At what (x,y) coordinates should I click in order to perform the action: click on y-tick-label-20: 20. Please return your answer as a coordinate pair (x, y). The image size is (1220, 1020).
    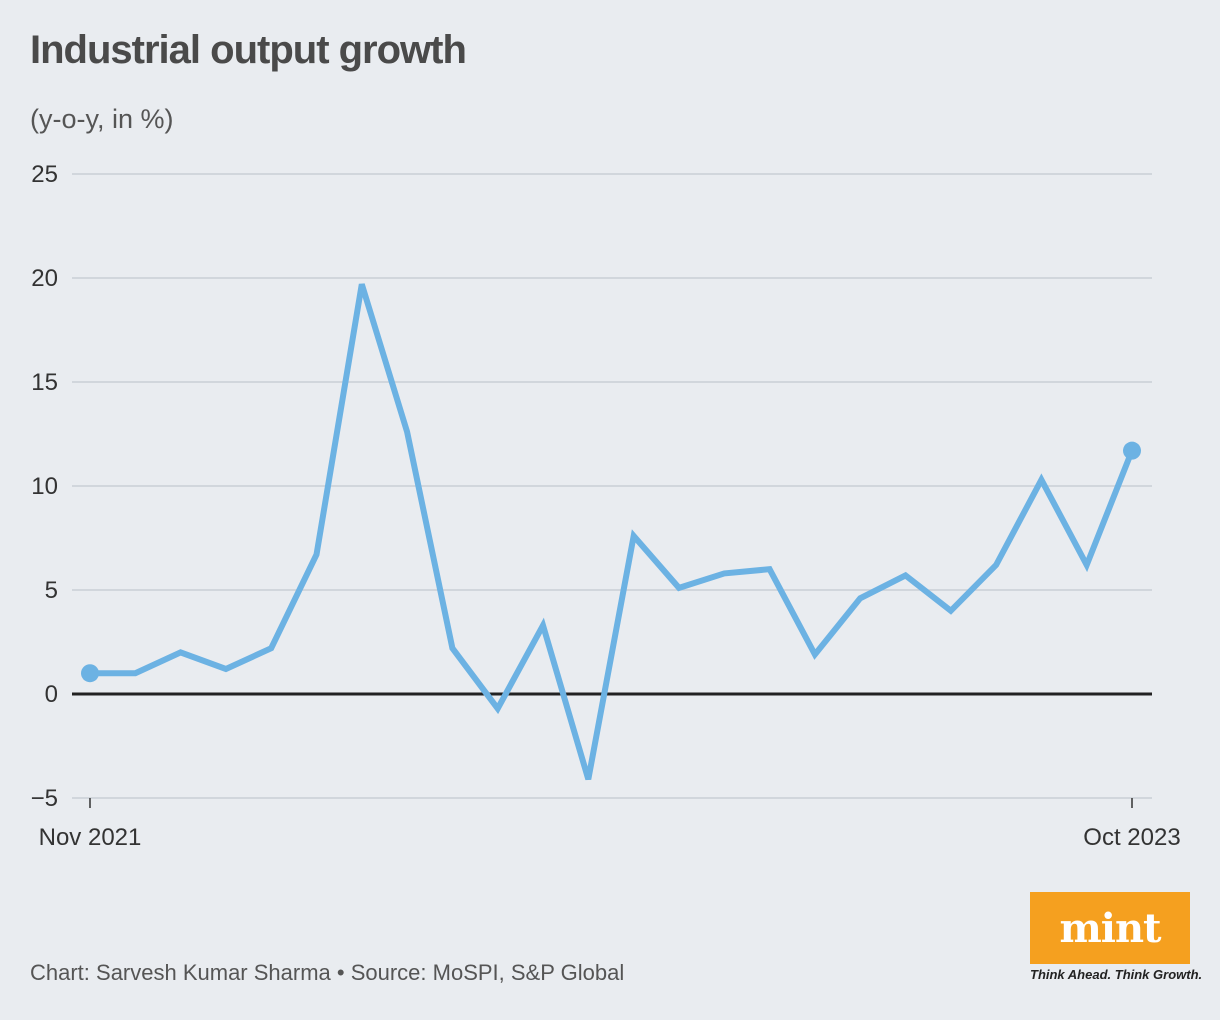
    Looking at the image, I should click on (44, 278).